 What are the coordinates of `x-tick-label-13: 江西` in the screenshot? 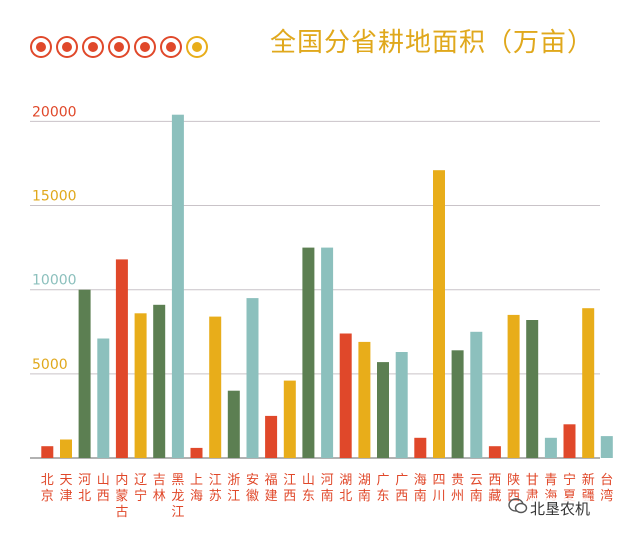 It's located at (289, 488).